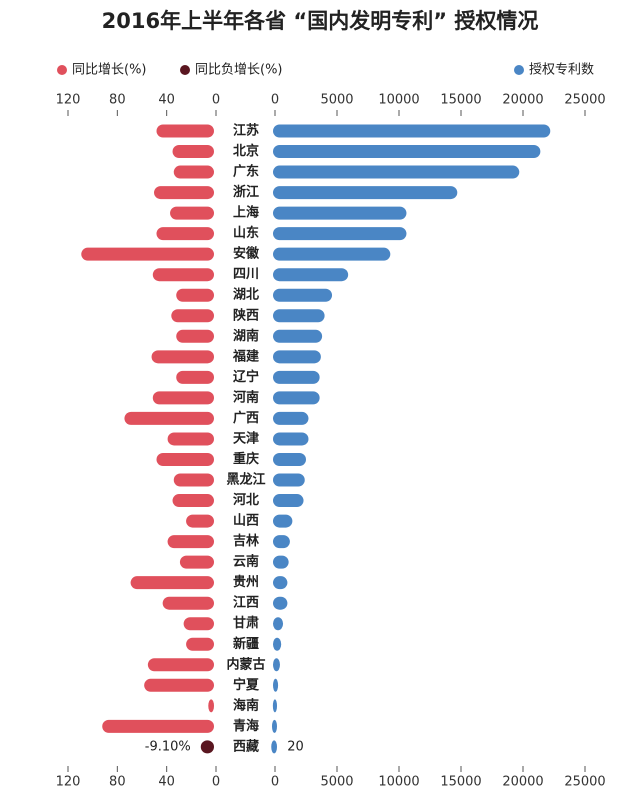 The height and width of the screenshot is (799, 640). What do you see at coordinates (246, 705) in the screenshot?
I see `category-label: 海南` at bounding box center [246, 705].